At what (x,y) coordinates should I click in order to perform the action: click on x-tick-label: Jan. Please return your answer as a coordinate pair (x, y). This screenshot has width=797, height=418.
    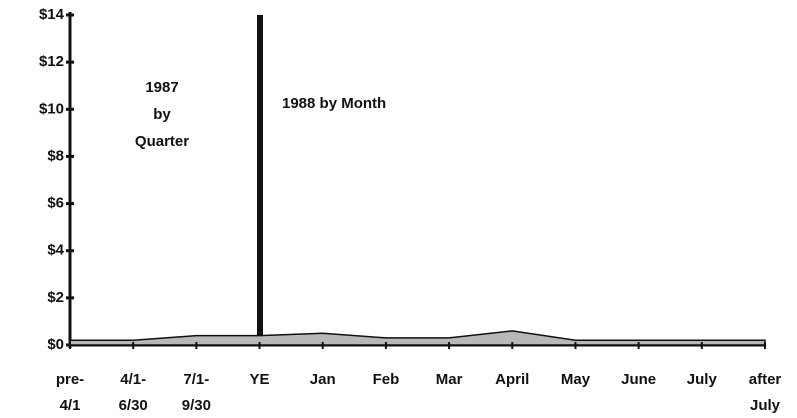
    Looking at the image, I should click on (323, 379).